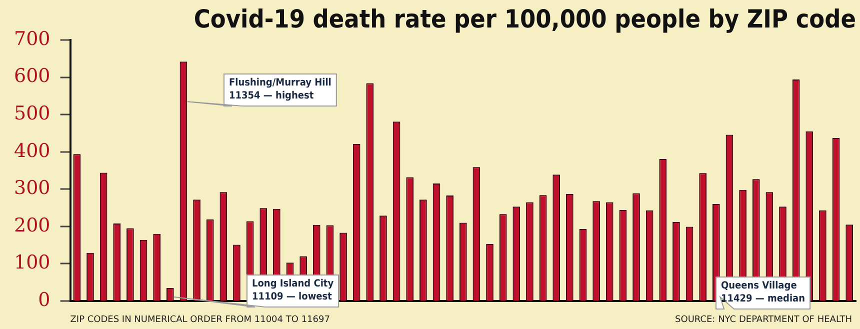 Image resolution: width=860 pixels, height=329 pixels. Describe the element at coordinates (32, 225) in the screenshot. I see `y-tick-label: 200` at that location.